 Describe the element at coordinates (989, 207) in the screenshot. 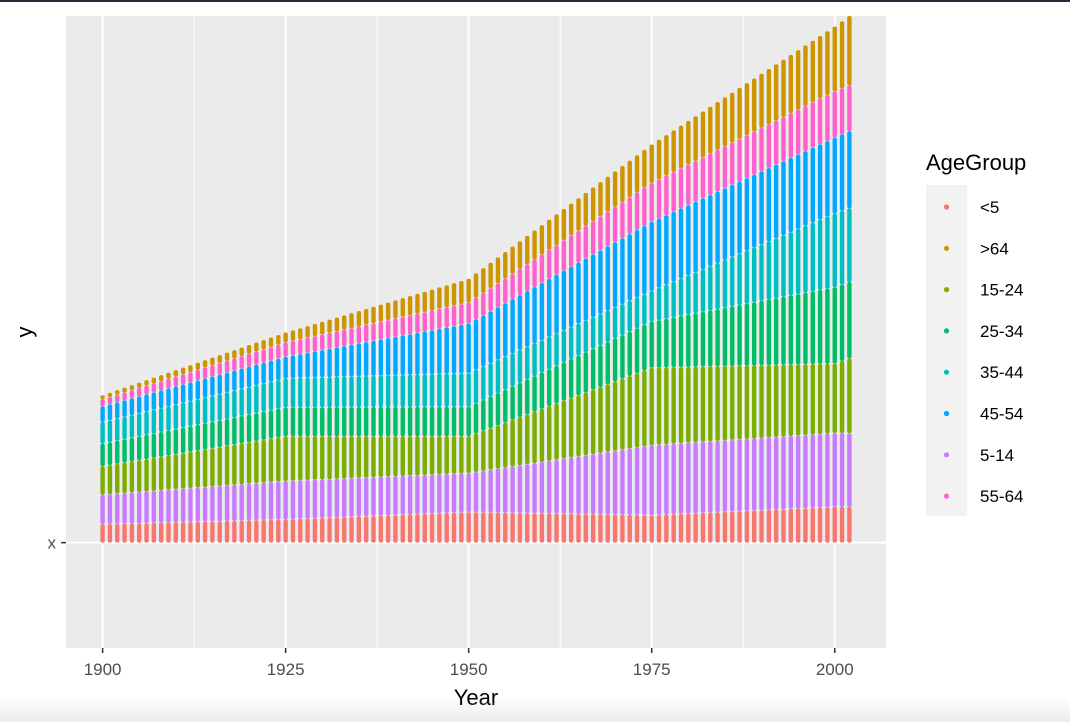

I see `legend-label: <5` at that location.